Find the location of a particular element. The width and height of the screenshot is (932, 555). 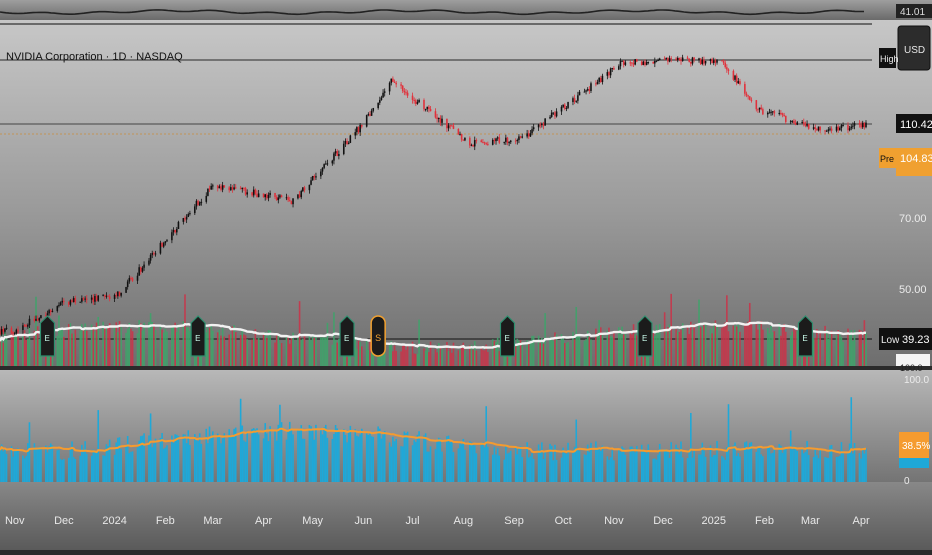

time-axis-label: Nov is located at coordinates (15, 521).